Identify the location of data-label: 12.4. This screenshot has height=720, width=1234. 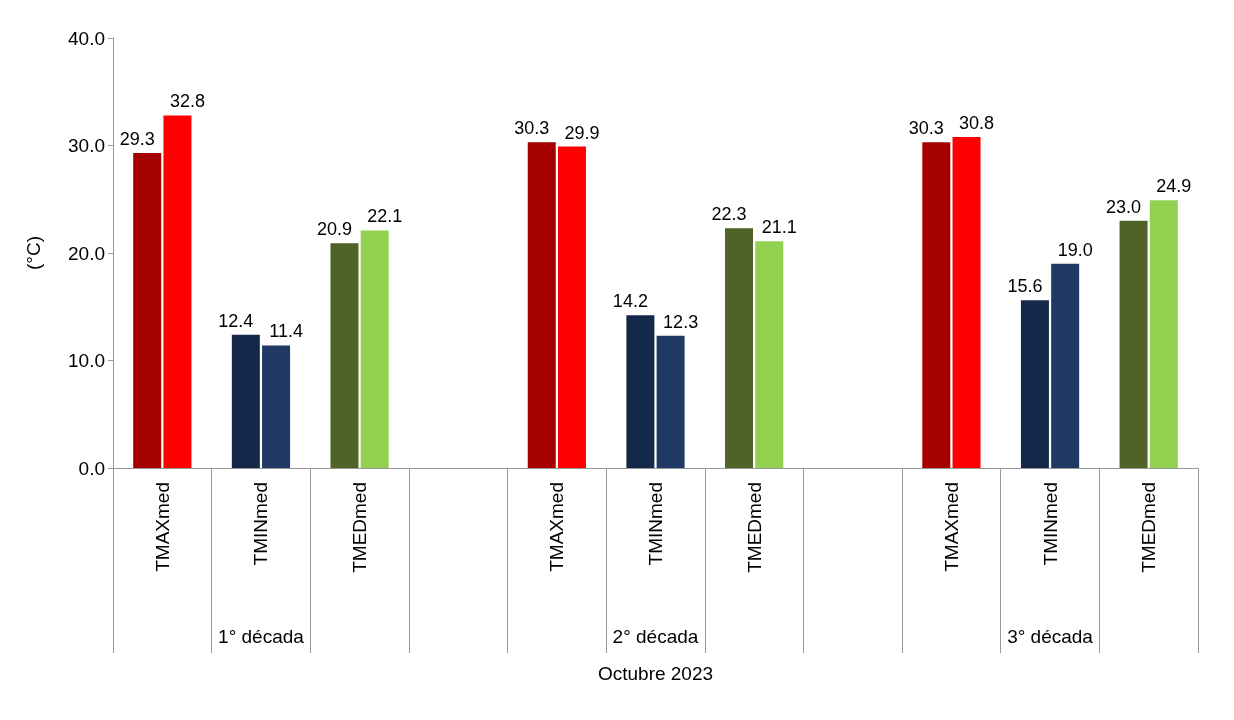
(236, 320).